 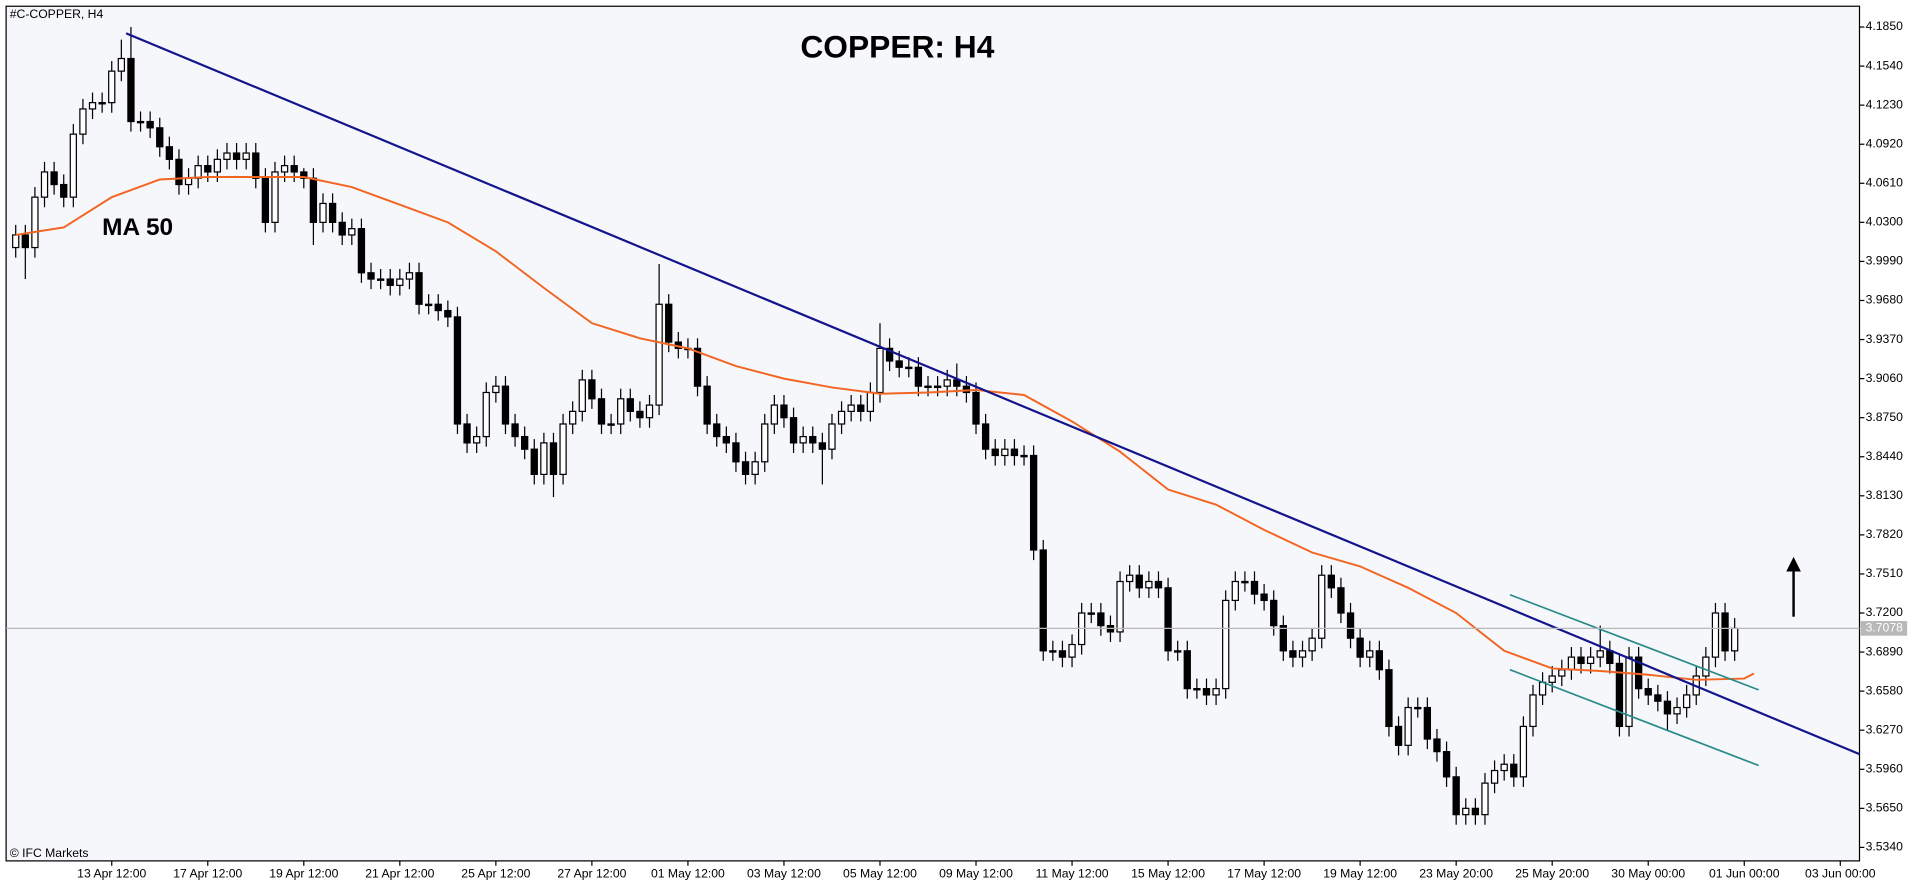 I want to click on x-tick-label: 09 May 12:00, so click(x=976, y=874).